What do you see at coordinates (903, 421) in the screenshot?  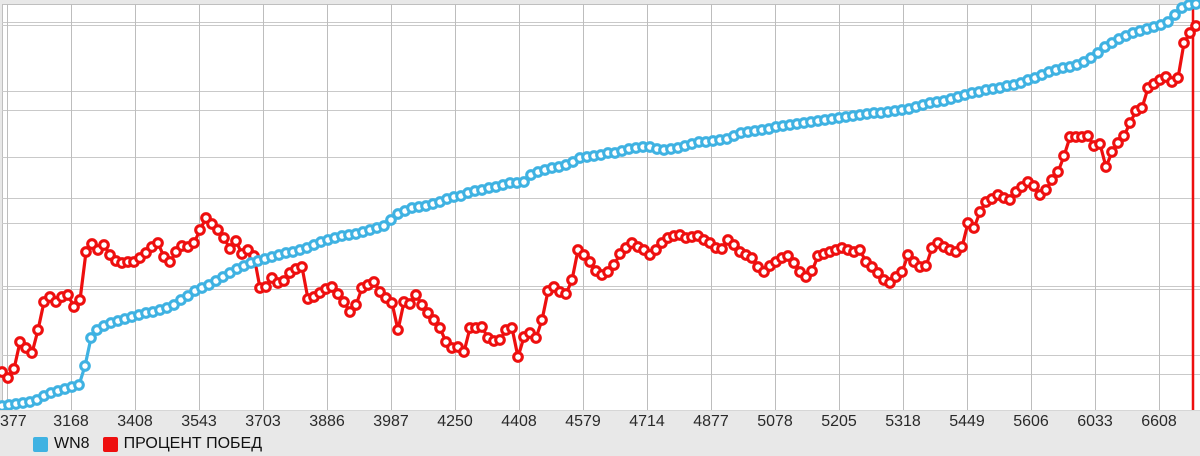 I see `x-axis-tick-label: 5318` at bounding box center [903, 421].